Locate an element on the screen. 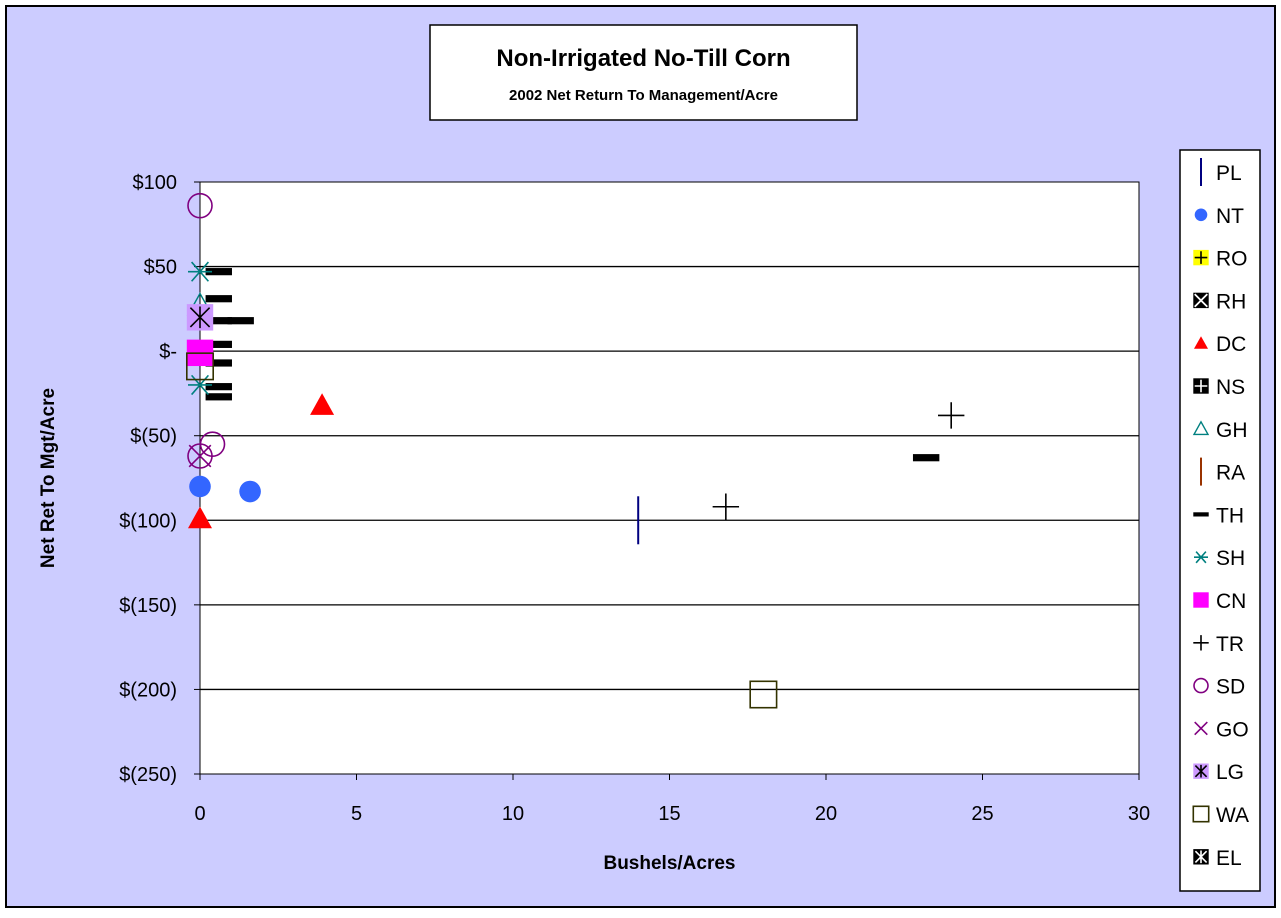 The height and width of the screenshot is (918, 1281). legend-item-gh: GH is located at coordinates (1220, 430).